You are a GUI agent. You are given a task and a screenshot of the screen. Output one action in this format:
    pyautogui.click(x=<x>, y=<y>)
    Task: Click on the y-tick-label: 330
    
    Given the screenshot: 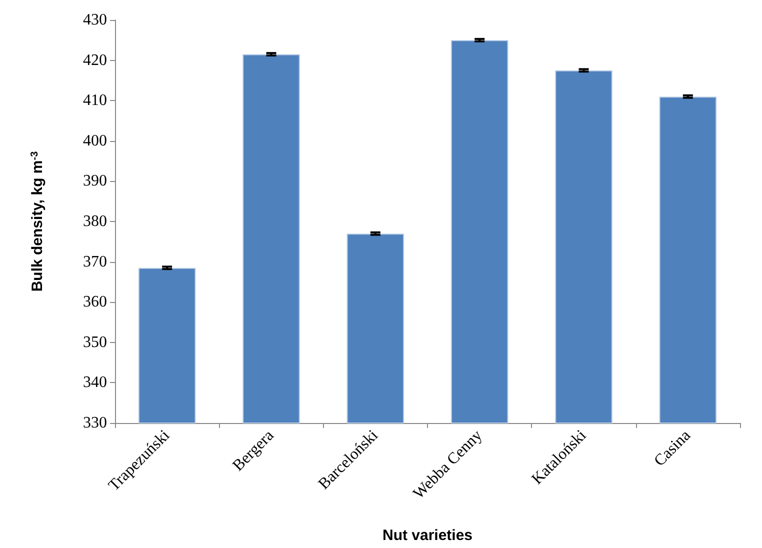 What is the action you would take?
    pyautogui.click(x=95, y=423)
    